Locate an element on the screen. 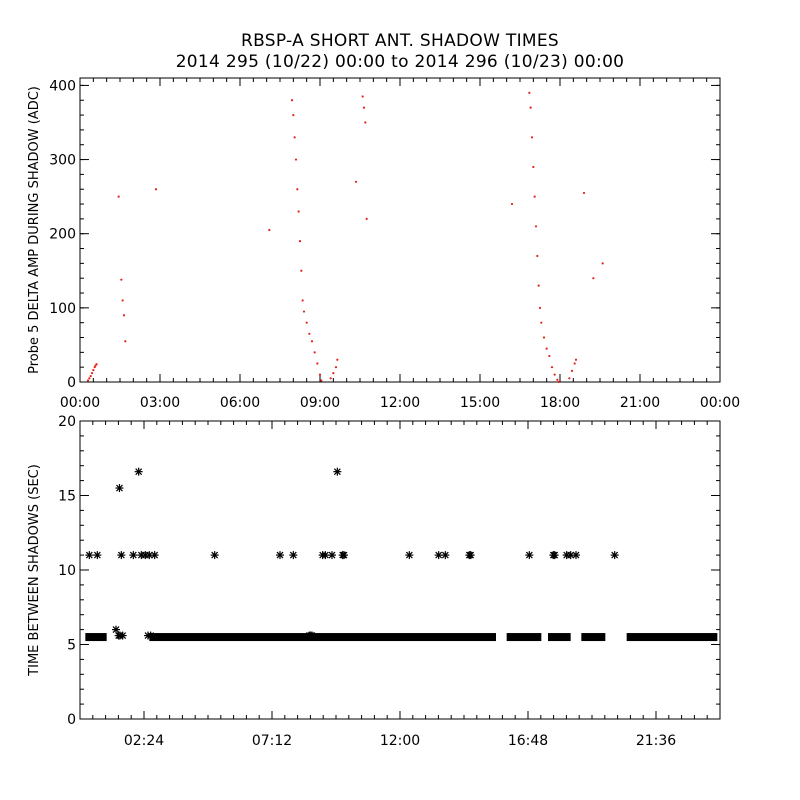 The width and height of the screenshot is (800, 800). bottom-x-tick-label: 07:12 is located at coordinates (272, 741).